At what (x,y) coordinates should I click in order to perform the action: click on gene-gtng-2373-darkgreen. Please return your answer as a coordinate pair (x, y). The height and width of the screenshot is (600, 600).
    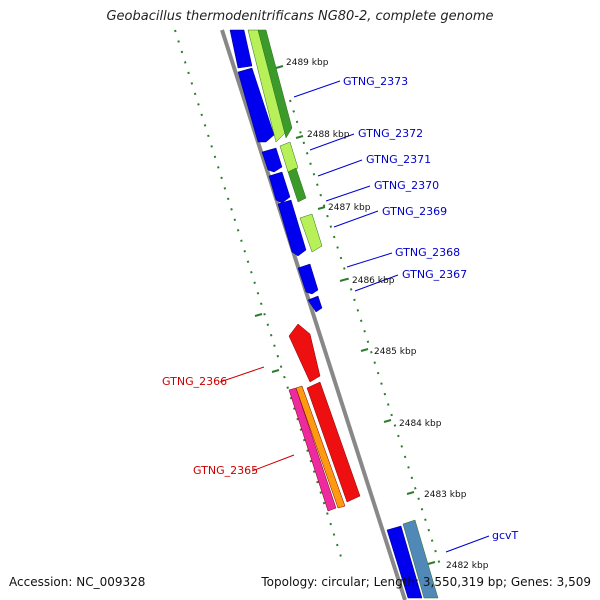
    Looking at the image, I should click on (275, 84).